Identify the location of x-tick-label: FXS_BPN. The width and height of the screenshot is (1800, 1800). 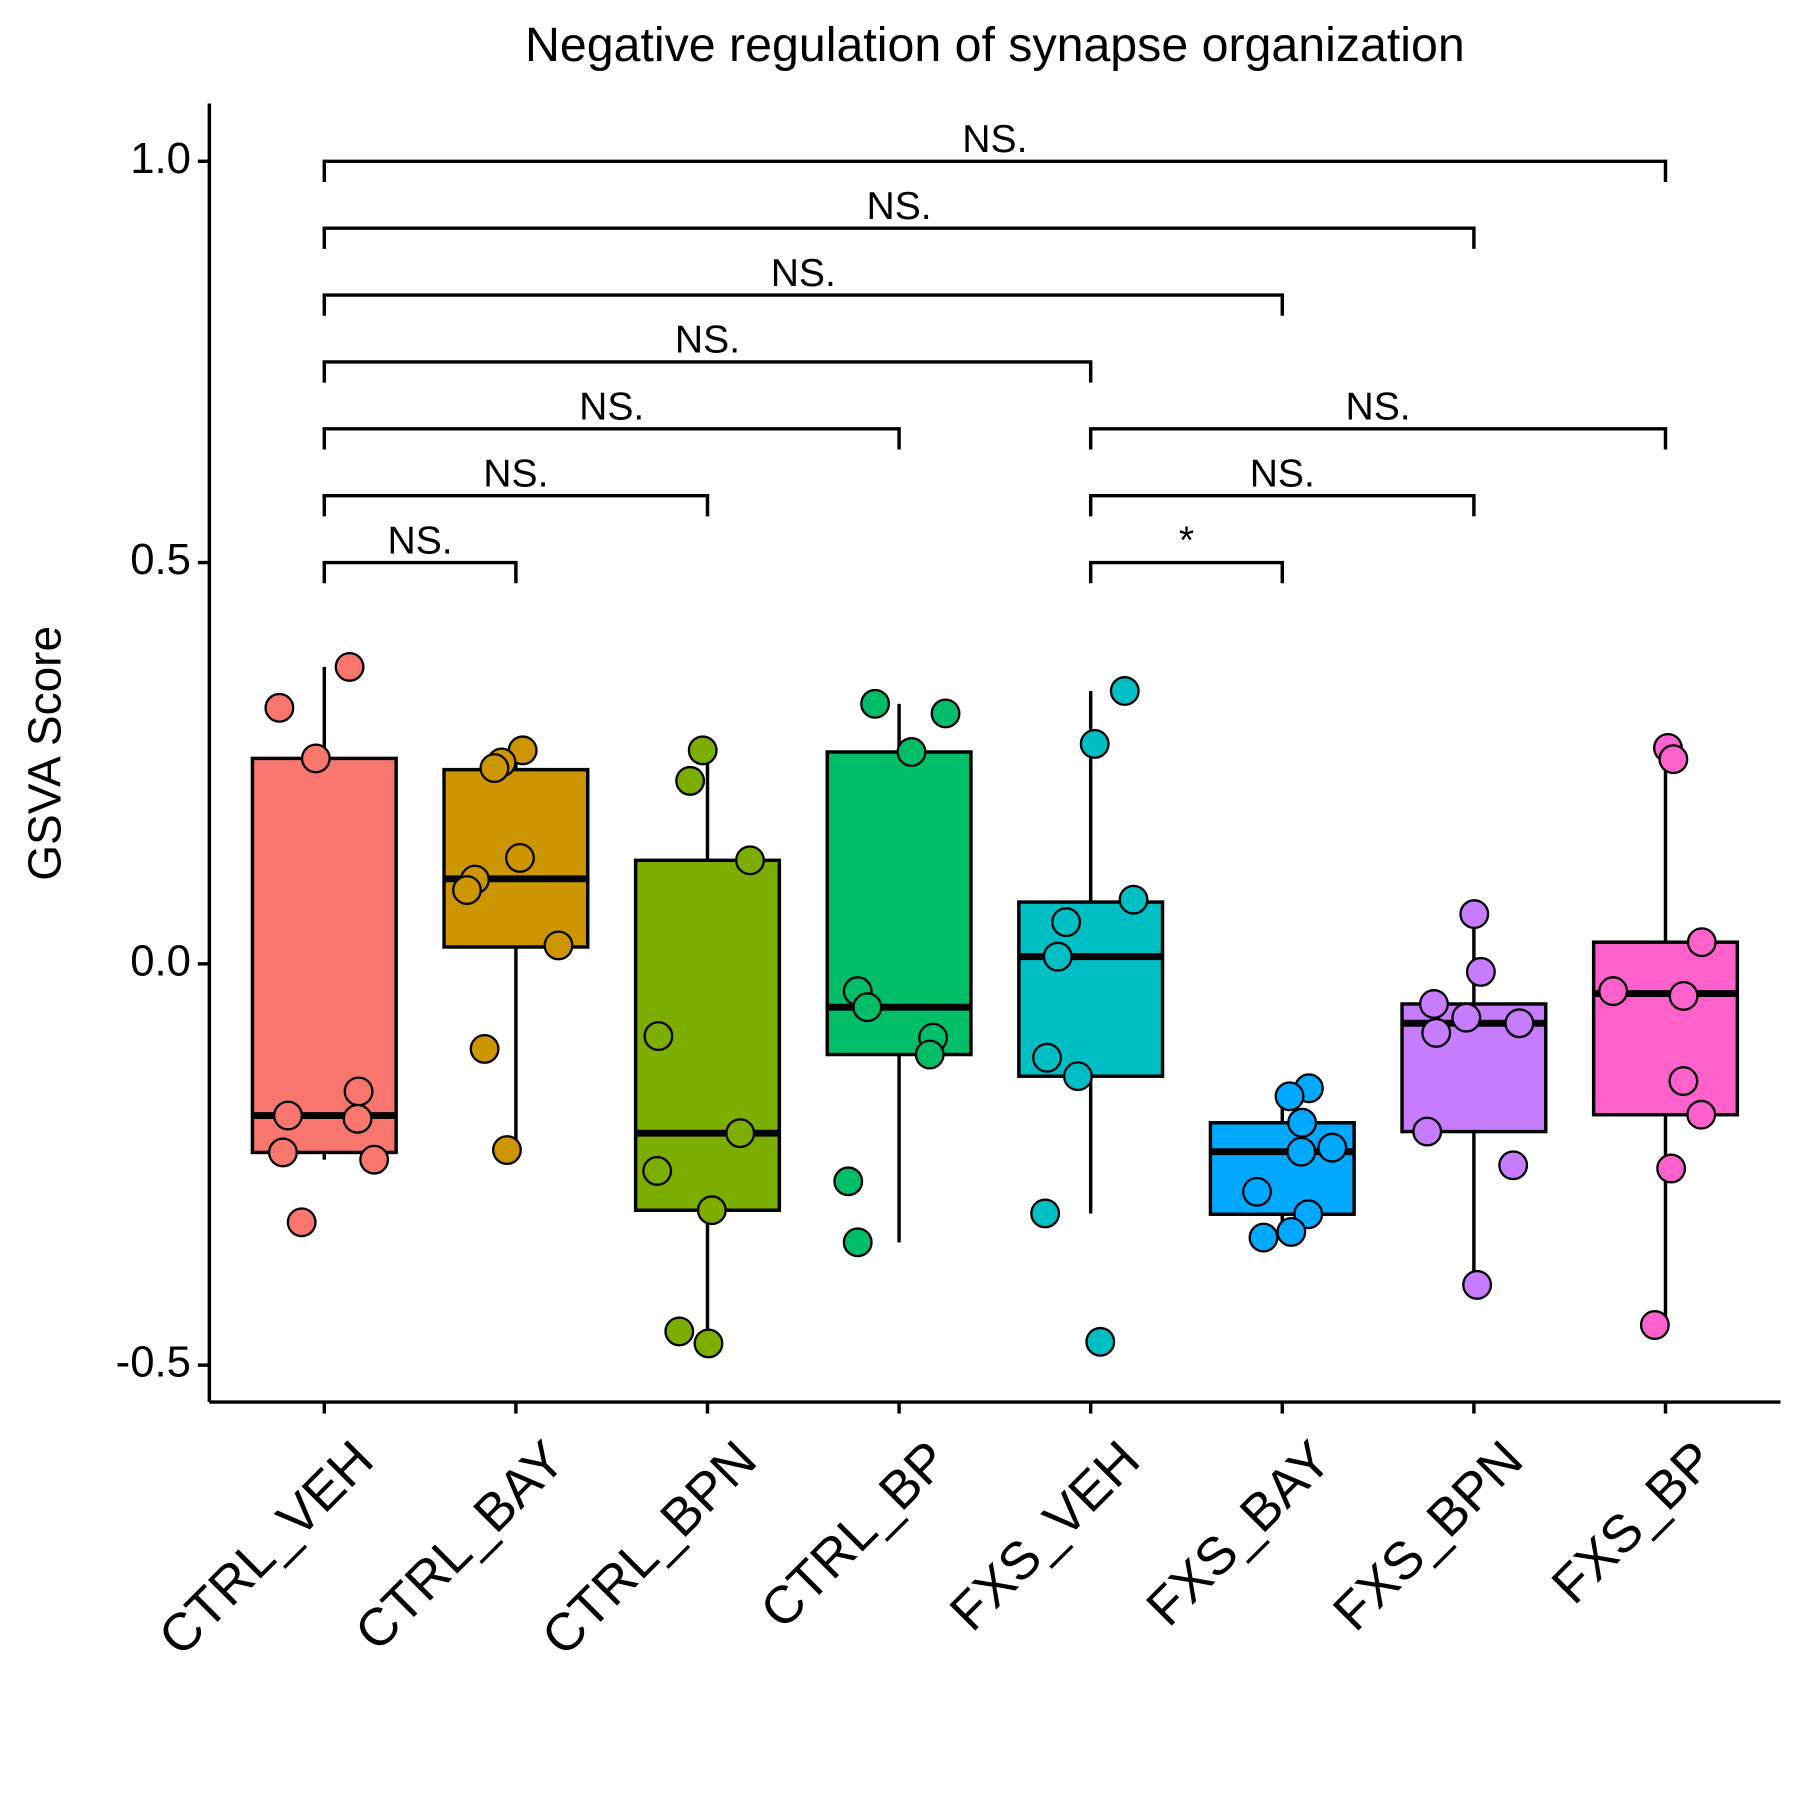
(1428, 1536).